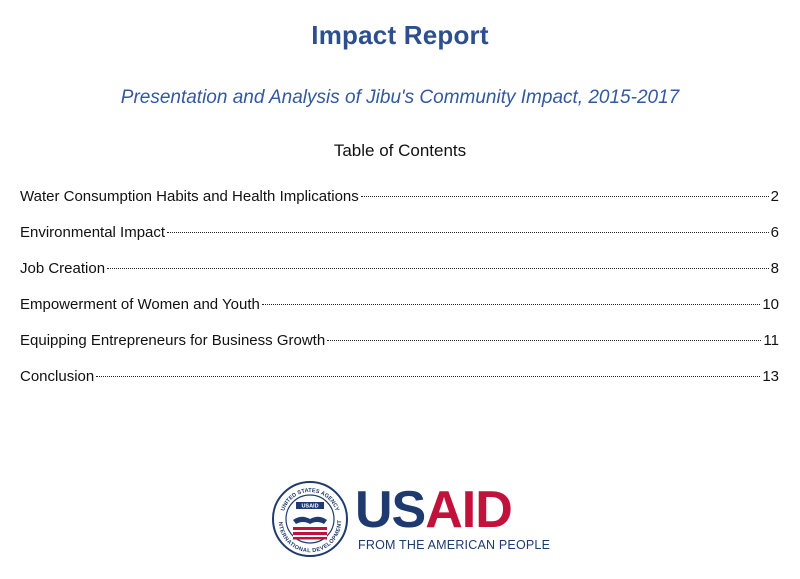 The image size is (800, 579). Describe the element at coordinates (400, 150) in the screenshot. I see `toc-heading: Table of Contents` at that location.